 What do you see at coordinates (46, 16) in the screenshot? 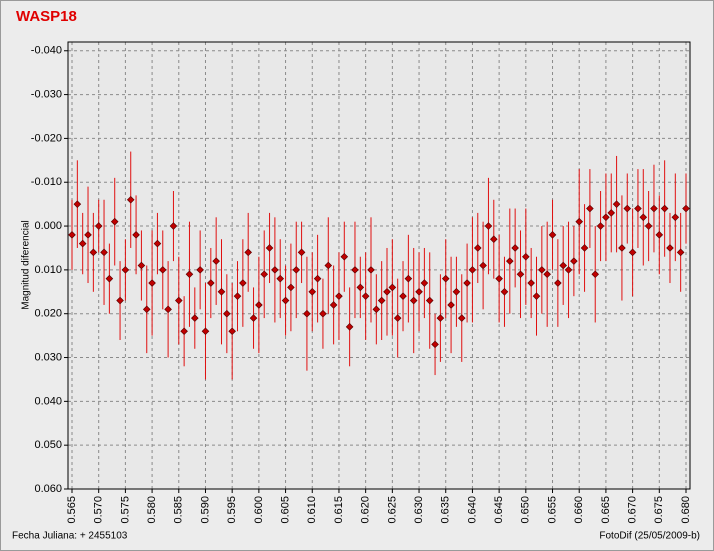
I see `chart-title: WASP18` at bounding box center [46, 16].